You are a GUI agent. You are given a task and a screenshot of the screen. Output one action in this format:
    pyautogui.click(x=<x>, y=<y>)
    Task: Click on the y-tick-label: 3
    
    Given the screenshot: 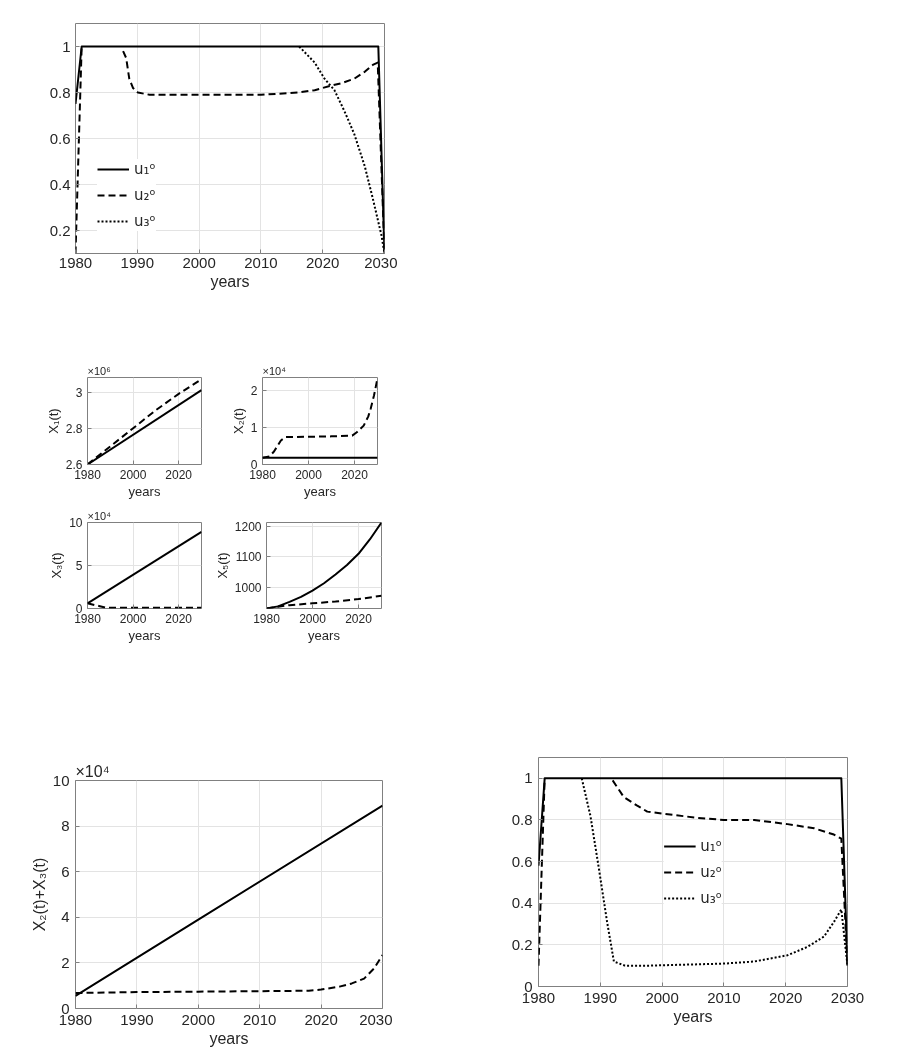 What is the action you would take?
    pyautogui.click(x=79, y=392)
    